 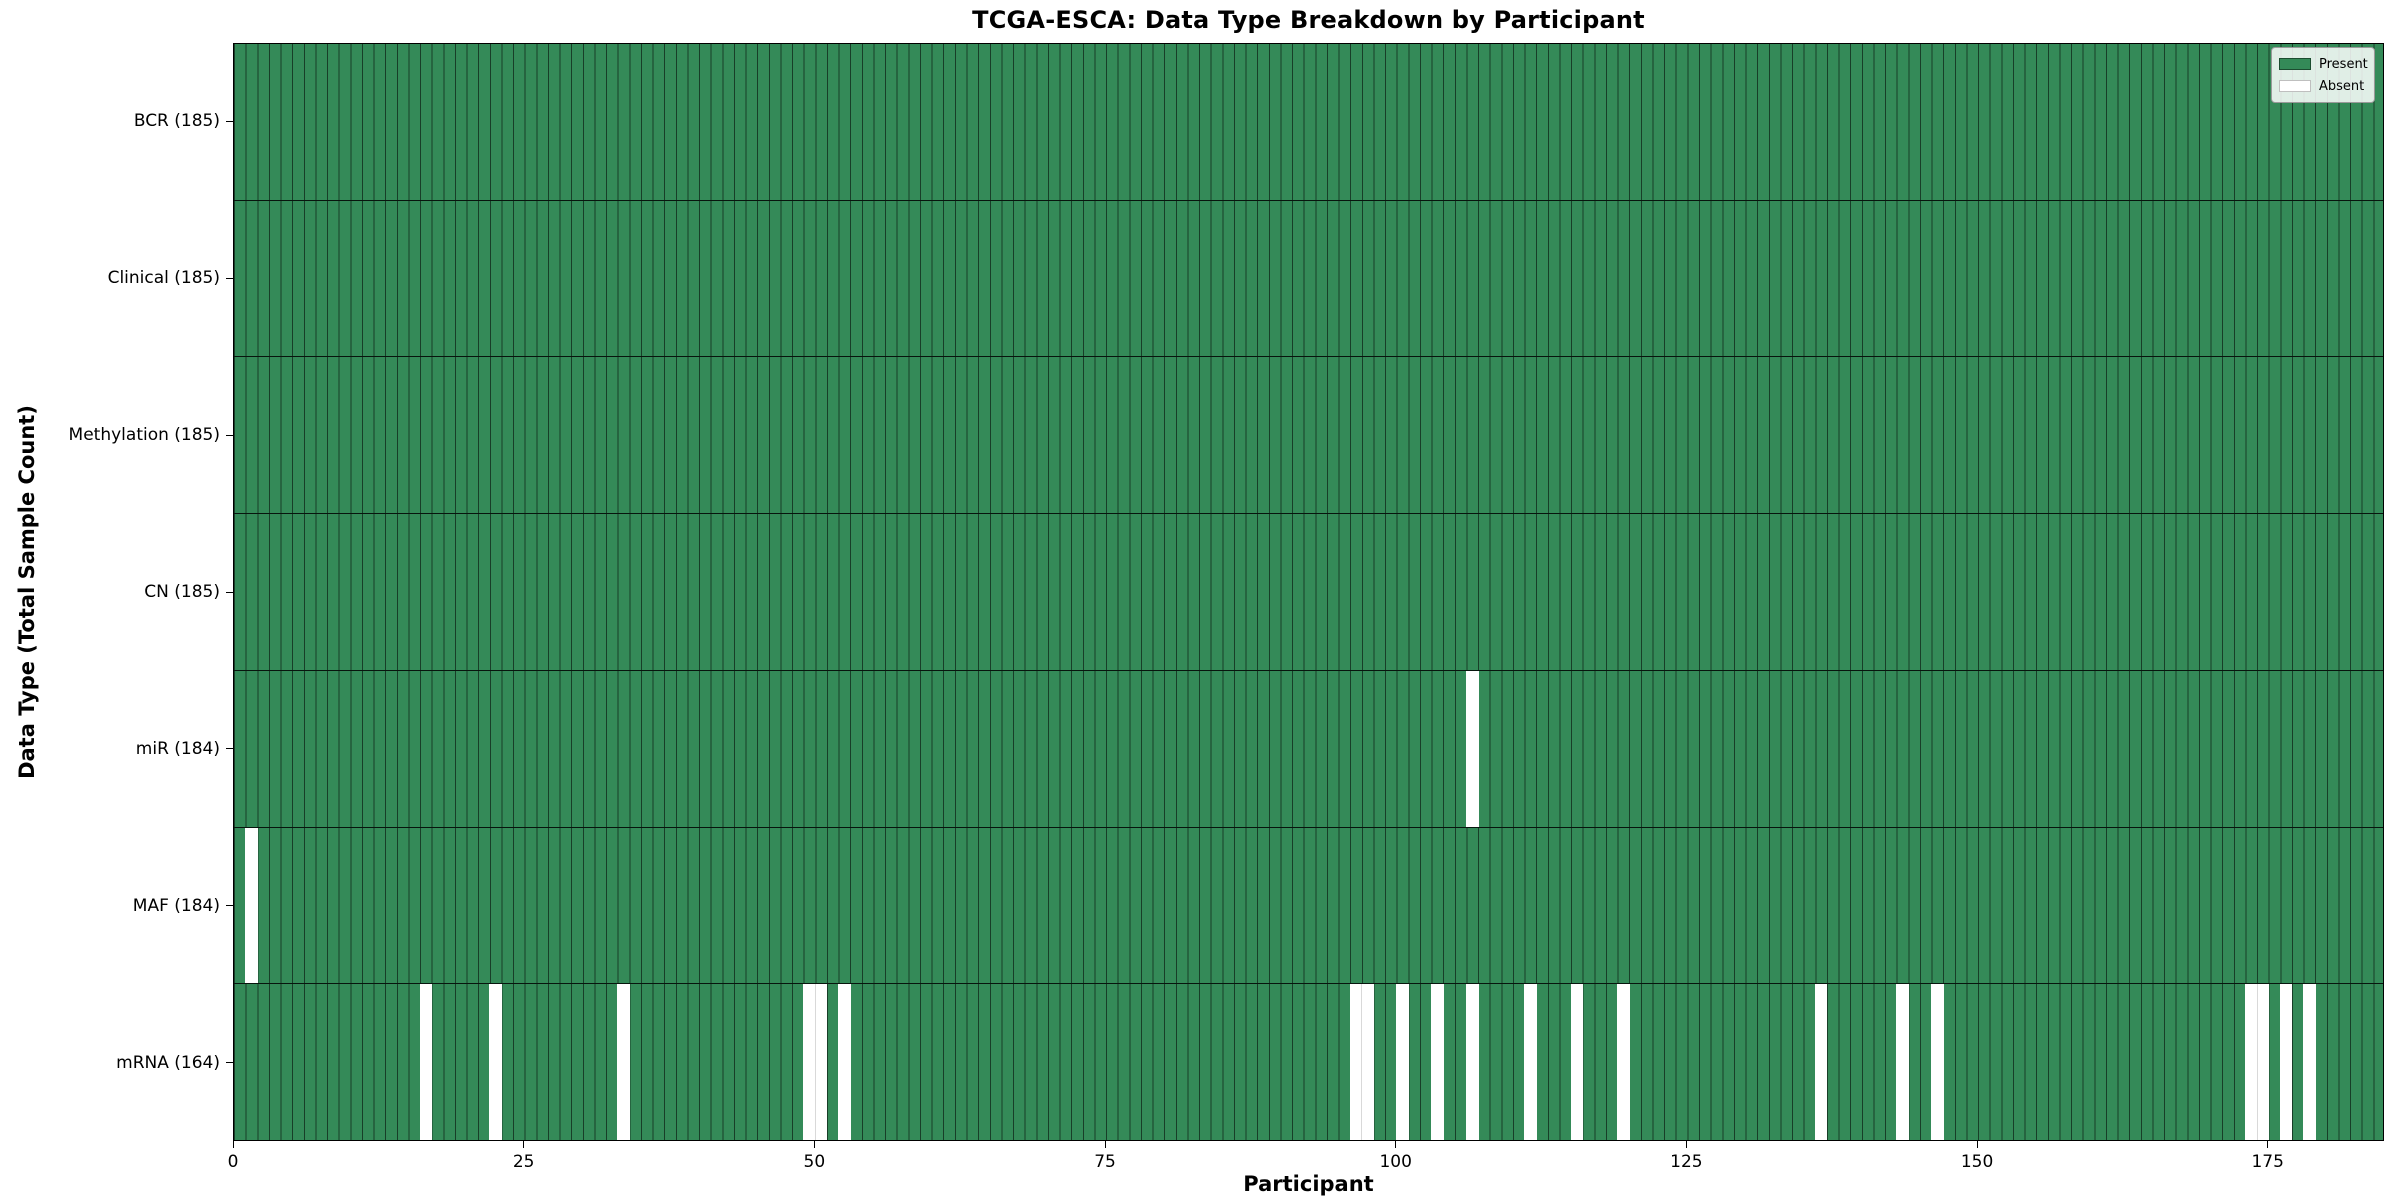 I want to click on datatype-row-bcr, so click(x=1308, y=122).